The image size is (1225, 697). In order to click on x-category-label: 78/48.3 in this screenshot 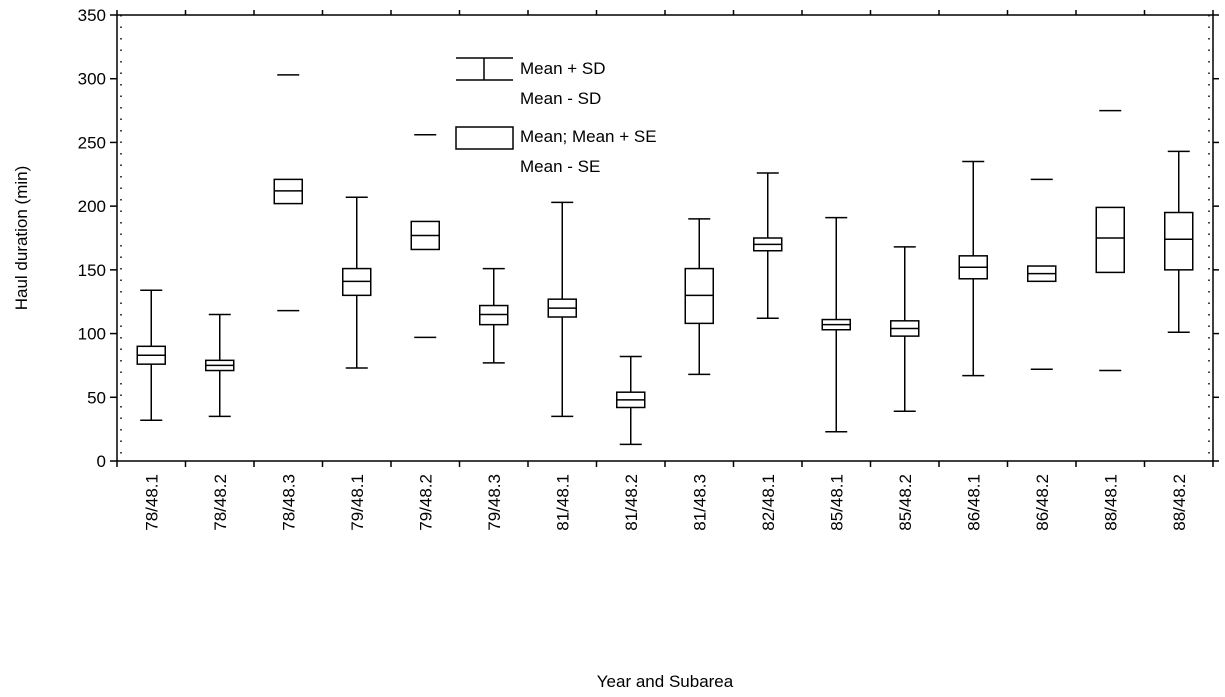, I will do `click(288, 502)`.